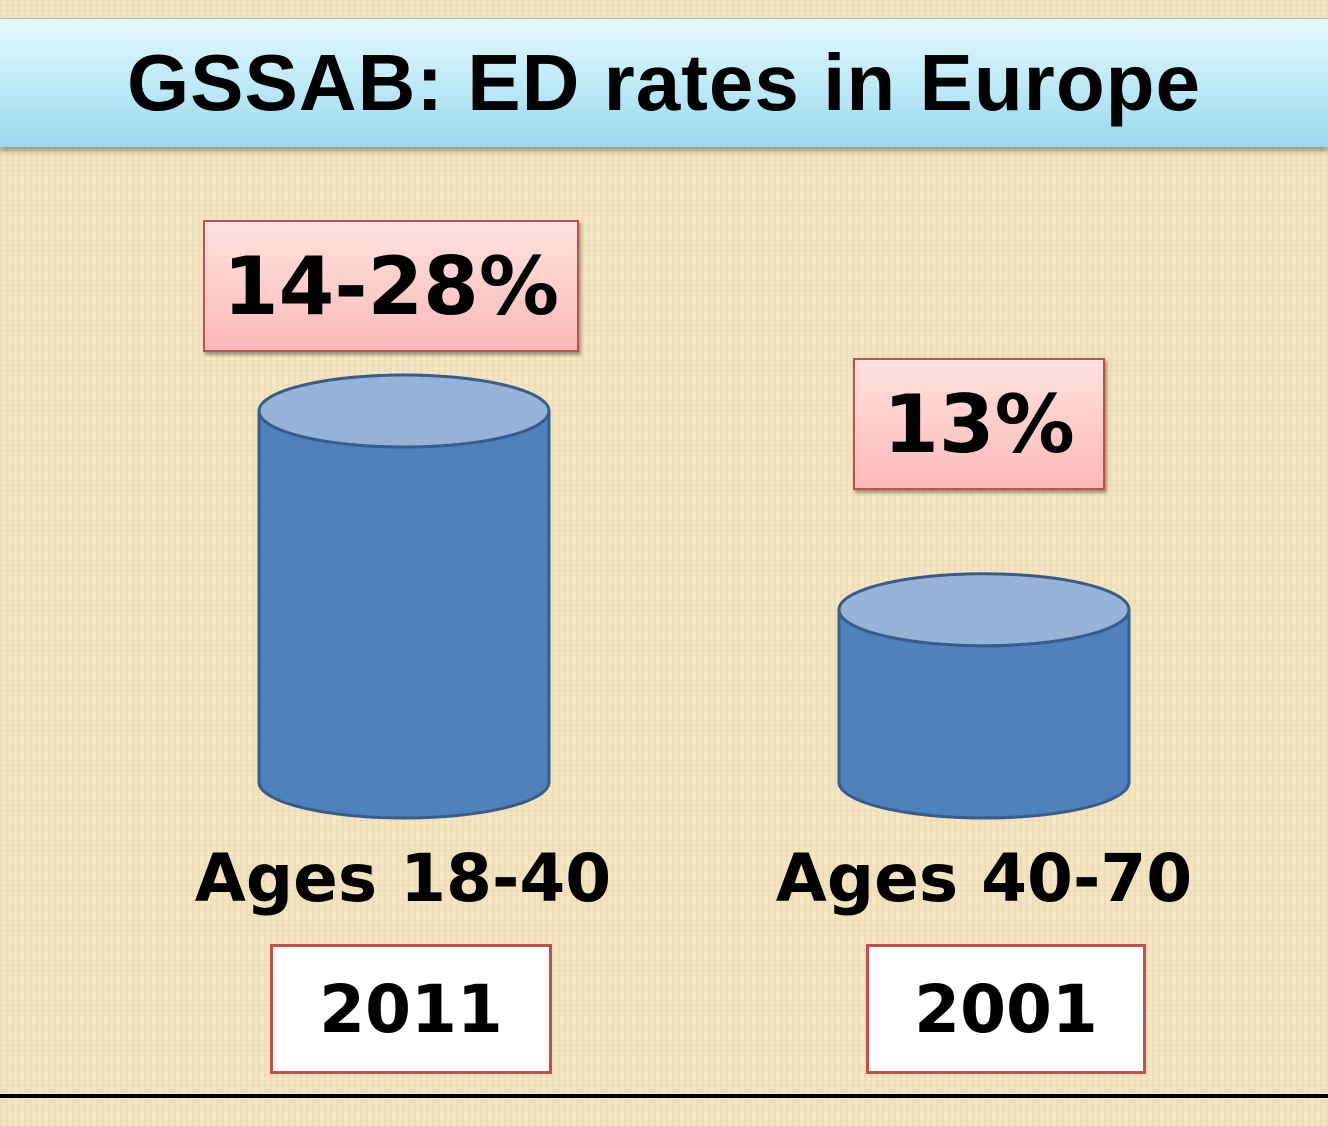  I want to click on year-label-1: 2011, so click(411, 1009).